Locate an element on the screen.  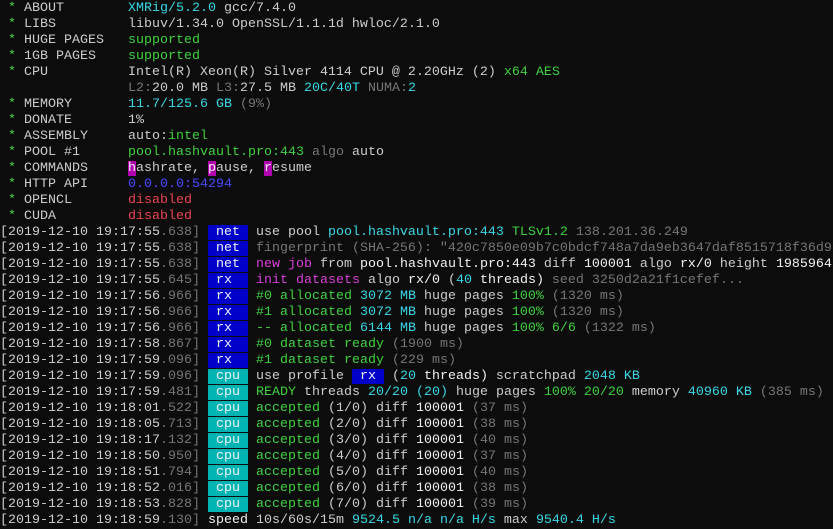
log-message: 100001 is located at coordinates (439, 408).